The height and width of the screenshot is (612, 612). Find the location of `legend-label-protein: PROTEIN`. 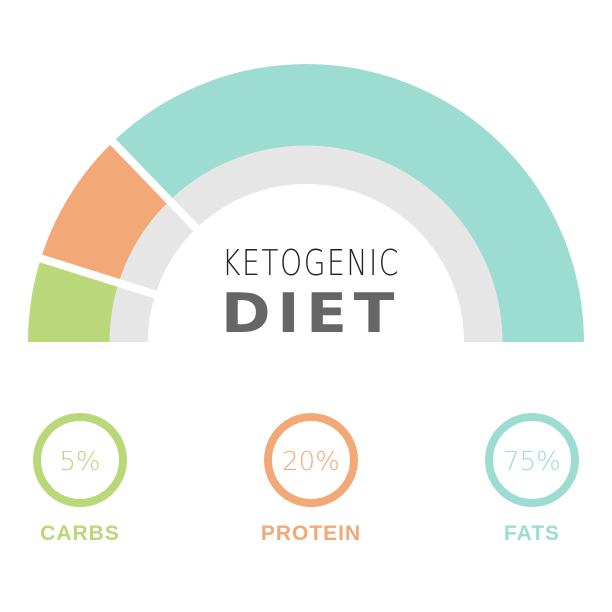

legend-label-protein: PROTEIN is located at coordinates (311, 533).